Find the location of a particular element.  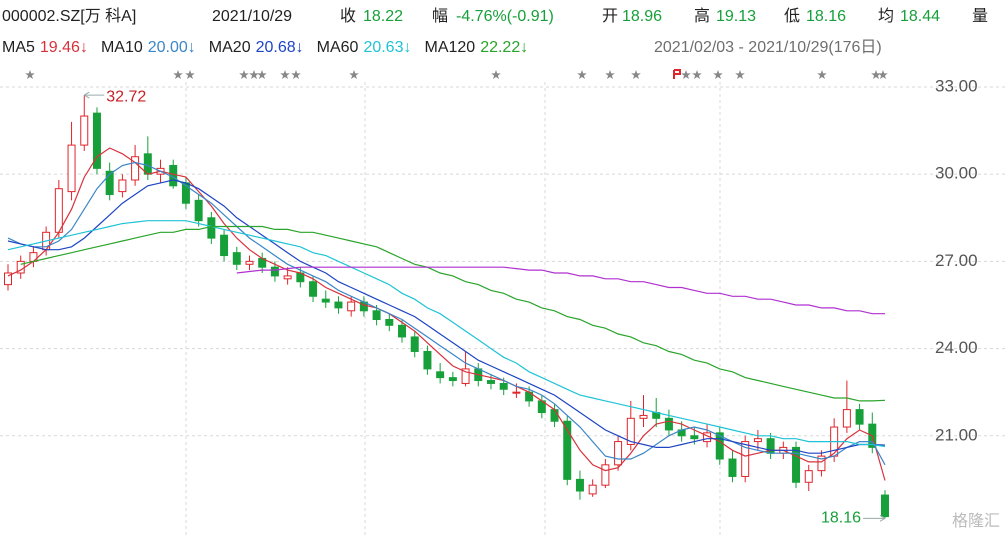

watermark: 格隆汇 is located at coordinates (976, 521).